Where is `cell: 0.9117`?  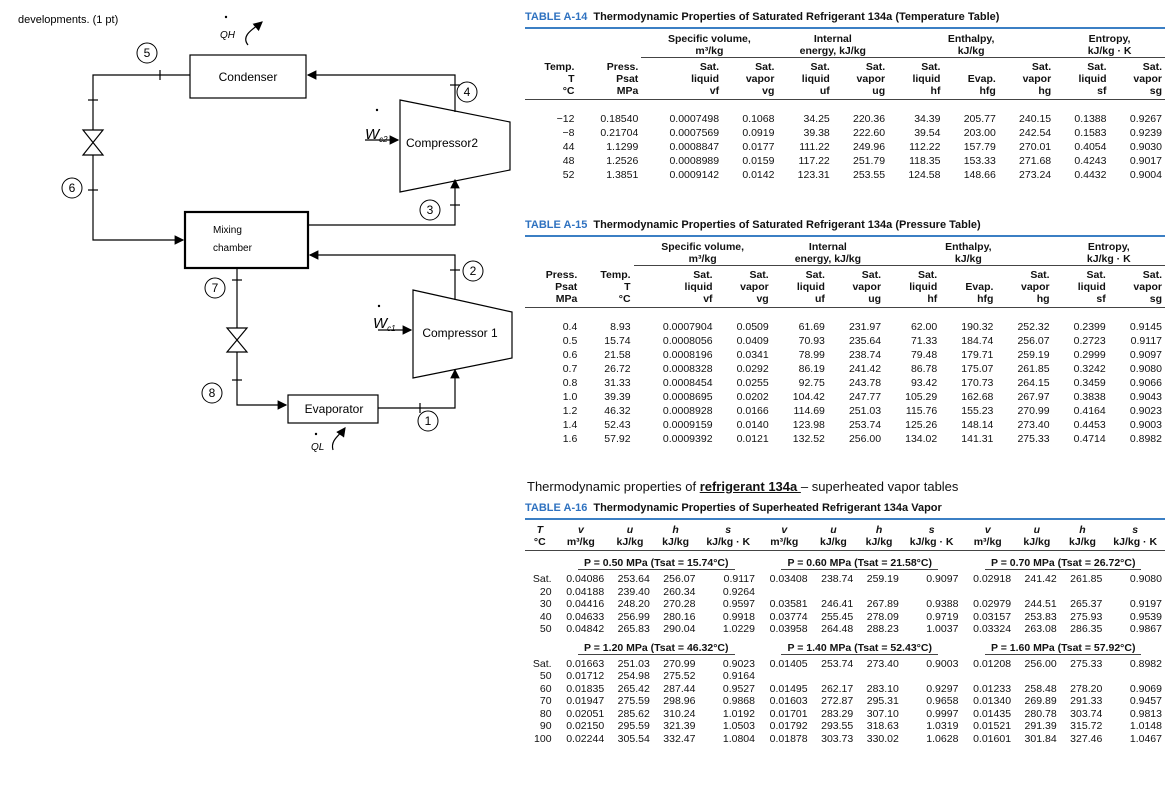 cell: 0.9117 is located at coordinates (1146, 341).